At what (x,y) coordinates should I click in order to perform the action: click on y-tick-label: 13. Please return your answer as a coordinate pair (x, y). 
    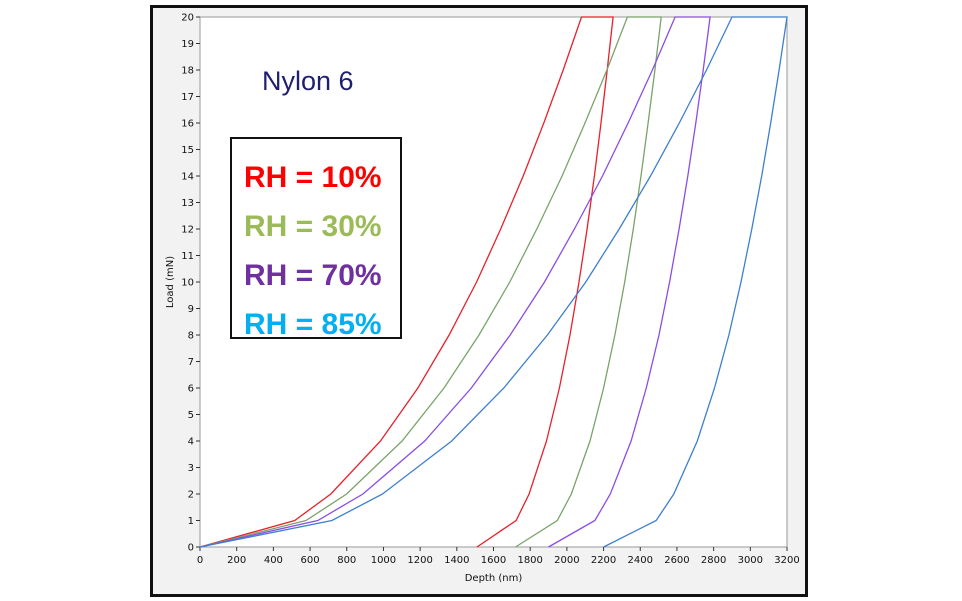
    Looking at the image, I should click on (187, 203).